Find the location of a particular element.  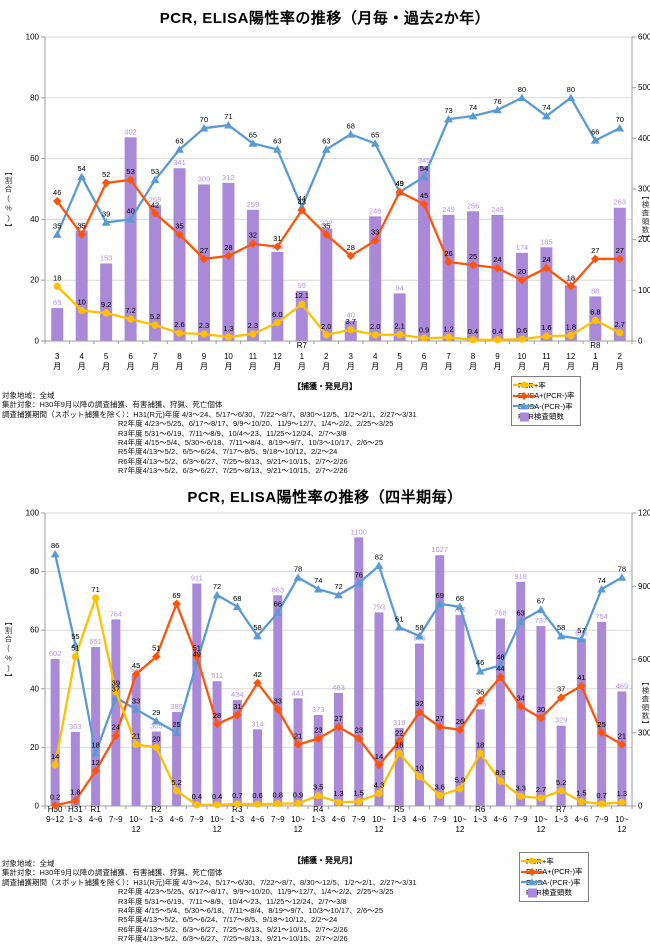

series-line-elisa_plus is located at coordinates (338, 233).